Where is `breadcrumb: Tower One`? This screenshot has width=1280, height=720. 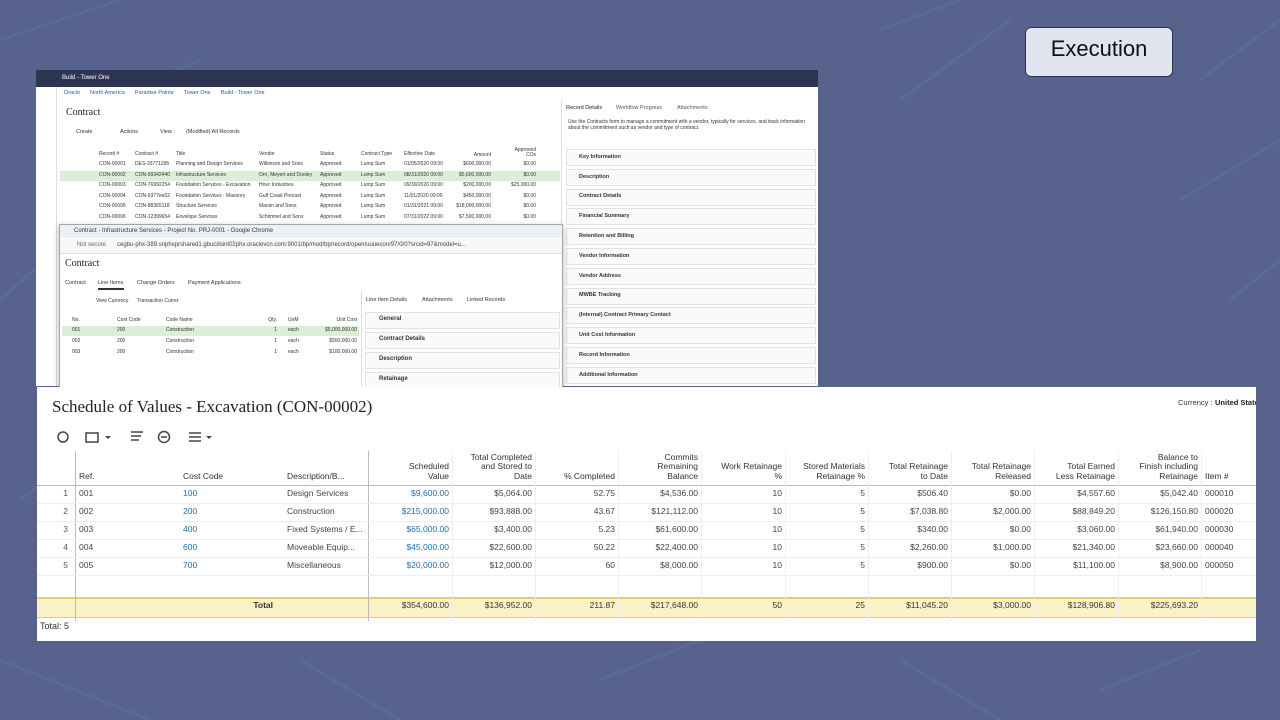 breadcrumb: Tower One is located at coordinates (197, 92).